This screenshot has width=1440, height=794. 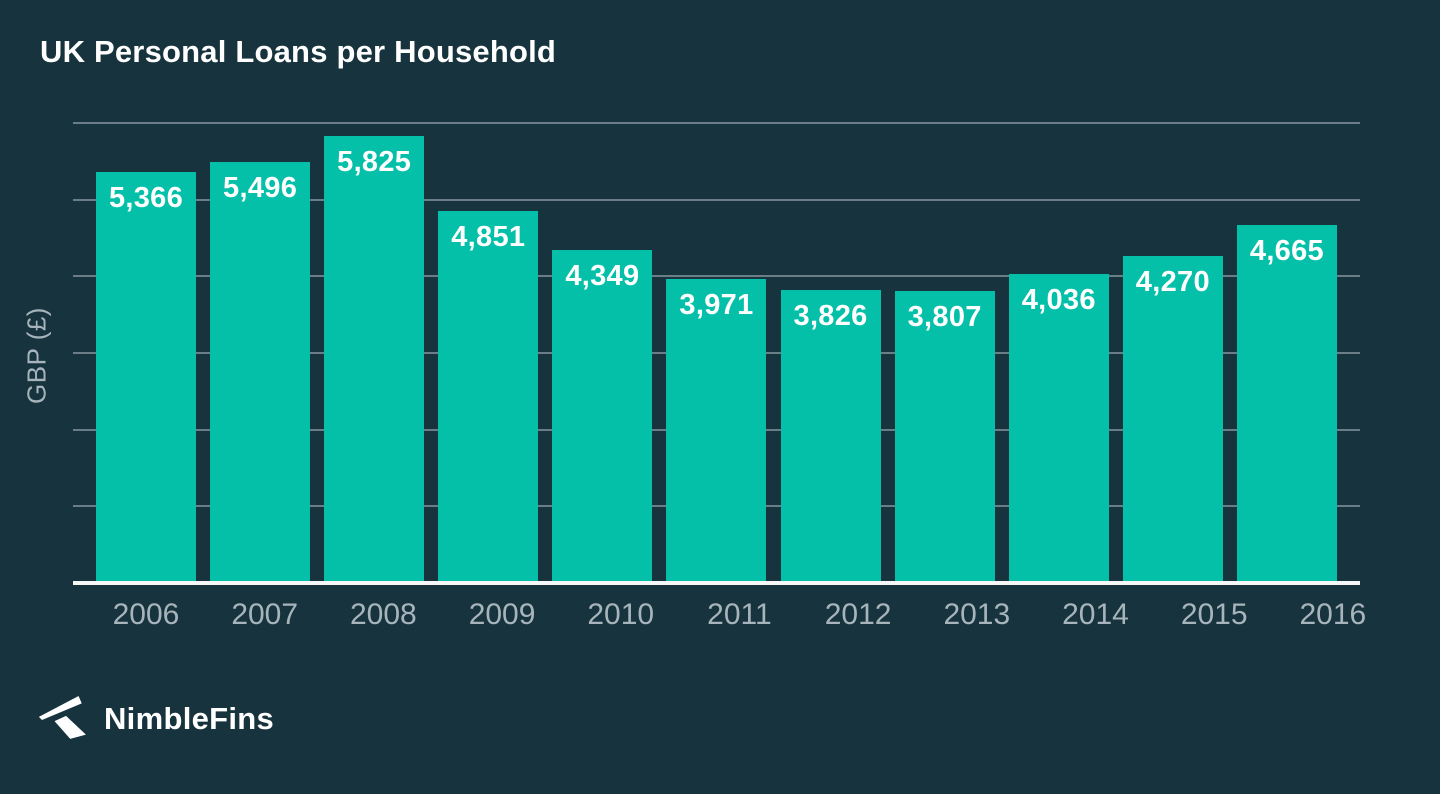 What do you see at coordinates (1286, 404) in the screenshot?
I see `bar-2016: 4,665` at bounding box center [1286, 404].